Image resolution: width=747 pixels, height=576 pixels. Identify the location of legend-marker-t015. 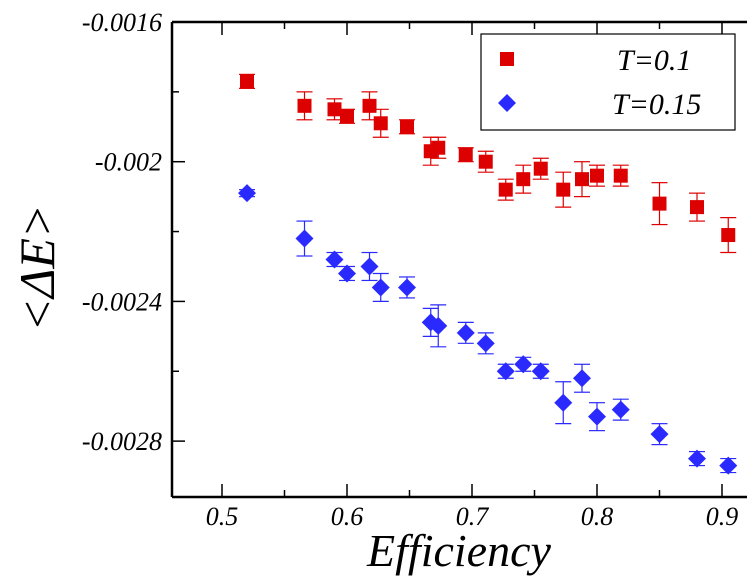
(507, 103).